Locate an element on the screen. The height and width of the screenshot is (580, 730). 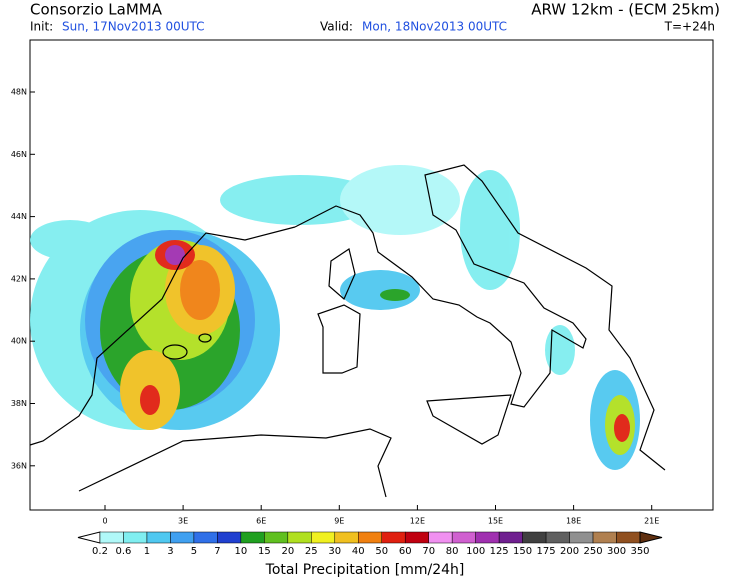
colorbar-label: 70 is located at coordinates (428, 551).